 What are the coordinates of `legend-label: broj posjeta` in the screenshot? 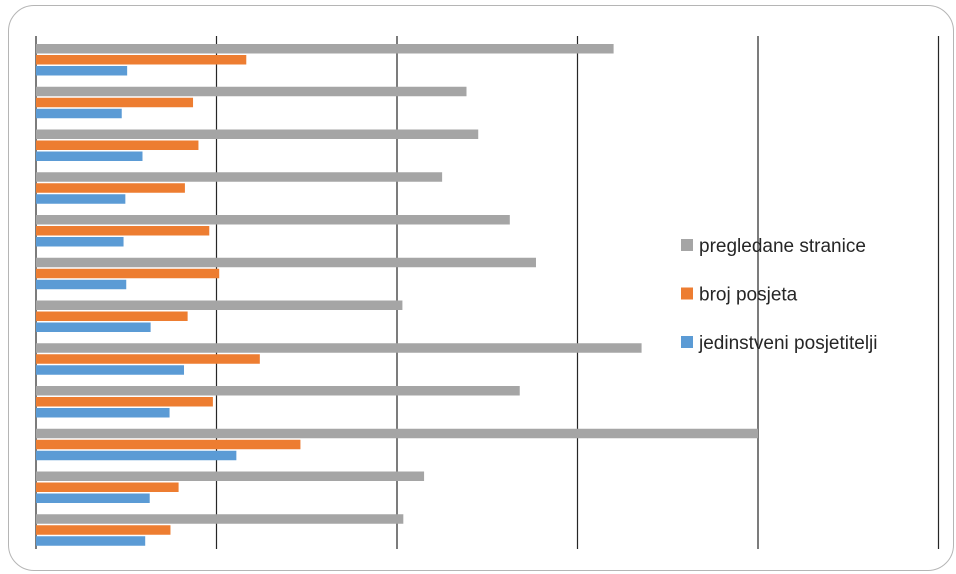 It's located at (748, 295).